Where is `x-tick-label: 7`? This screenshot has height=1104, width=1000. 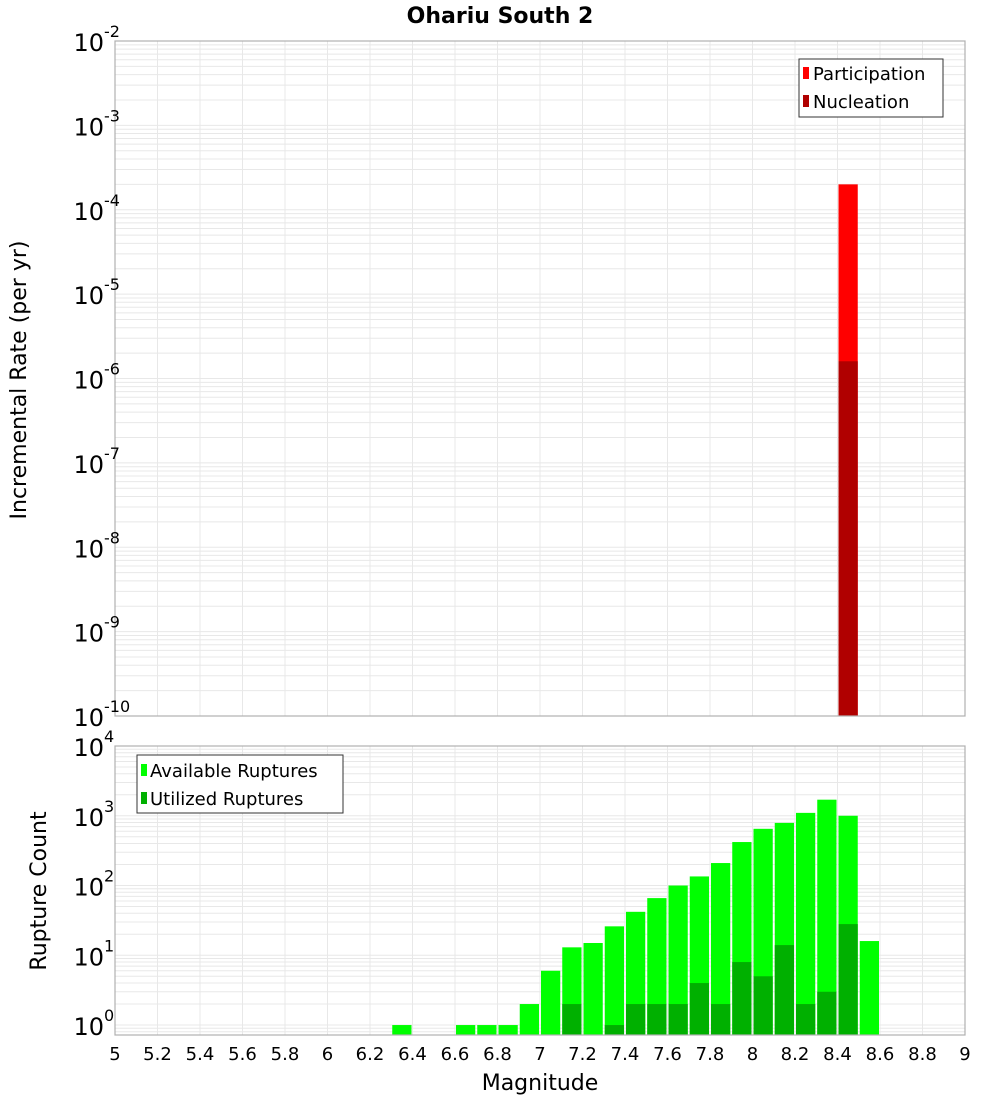
x-tick-label: 7 is located at coordinates (539, 1054).